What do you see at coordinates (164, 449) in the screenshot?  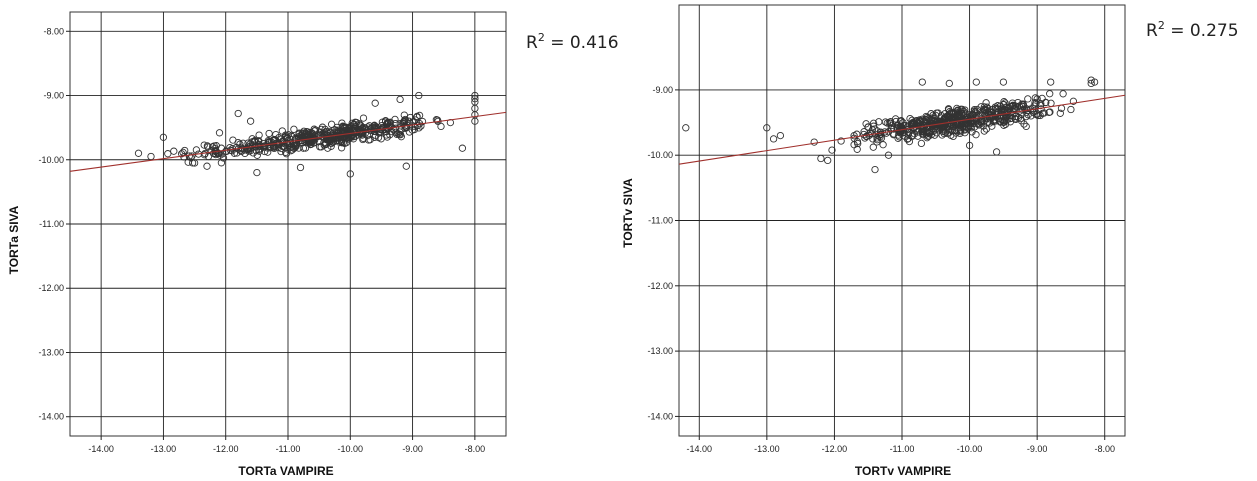 I see `x-tick-label: -13.00` at bounding box center [164, 449].